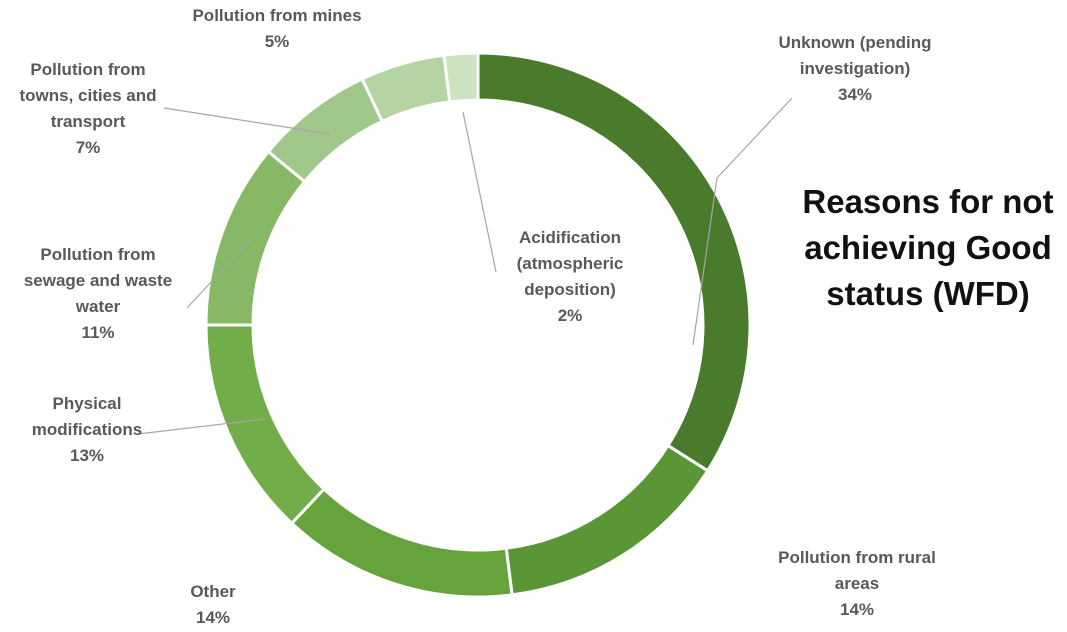 Image resolution: width=1067 pixels, height=632 pixels. Describe the element at coordinates (855, 94) in the screenshot. I see `slice-percent: 34%` at that location.